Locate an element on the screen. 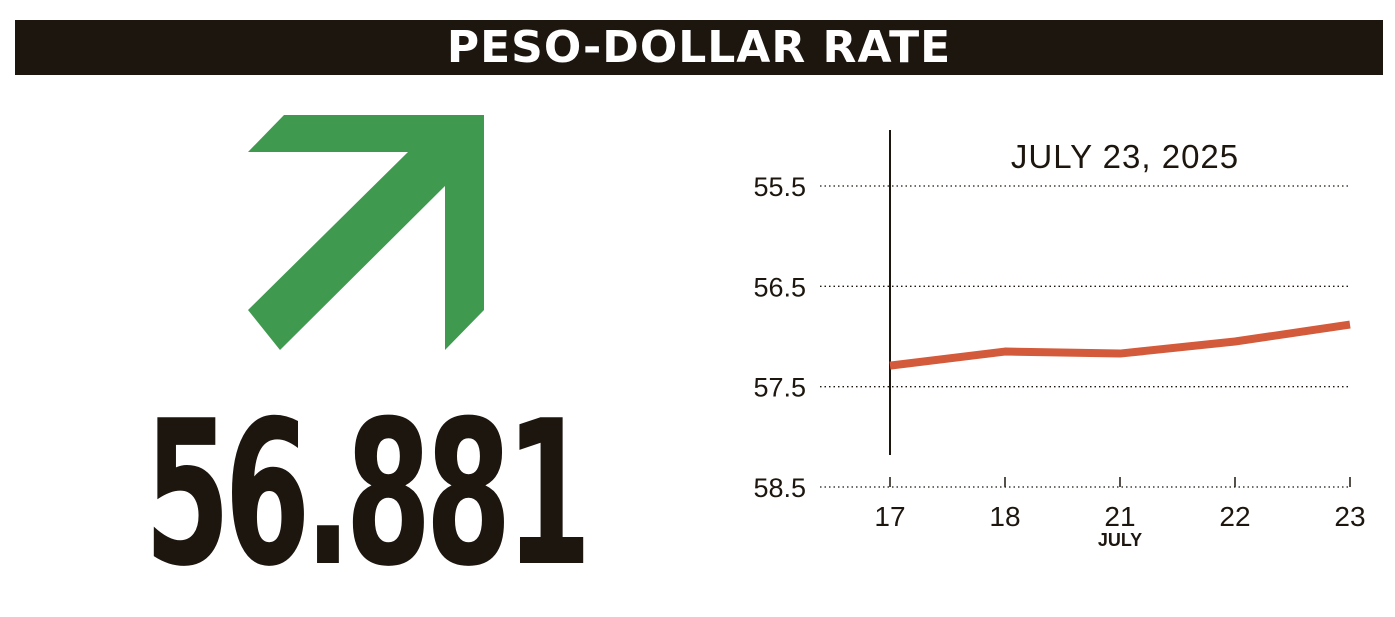 This screenshot has height=617, width=1395. y-tick-label: 57.5 is located at coordinates (779, 388).